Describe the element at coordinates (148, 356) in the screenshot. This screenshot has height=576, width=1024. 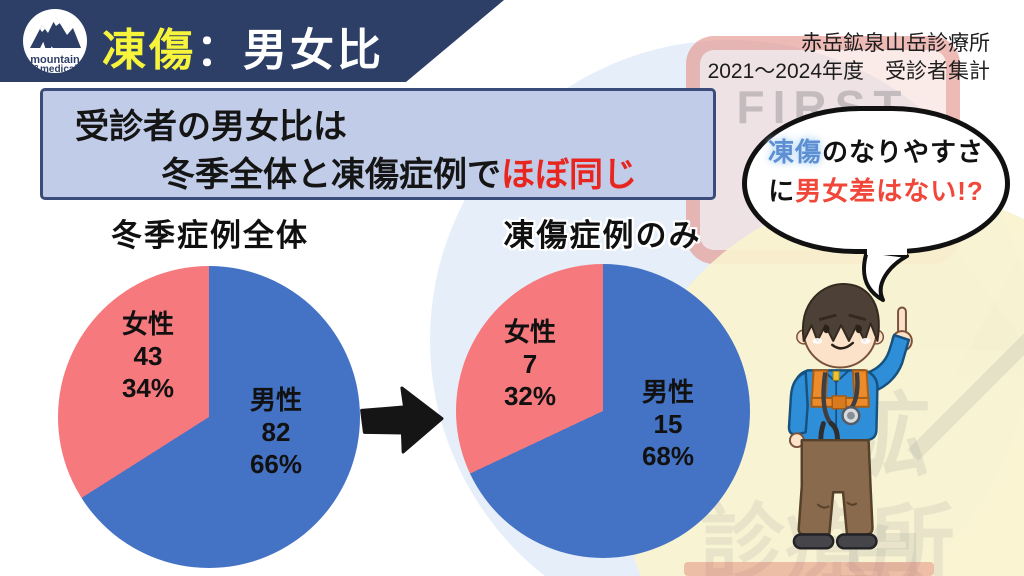
I see `pie-label-winter-female: 女性 43 34%` at that location.